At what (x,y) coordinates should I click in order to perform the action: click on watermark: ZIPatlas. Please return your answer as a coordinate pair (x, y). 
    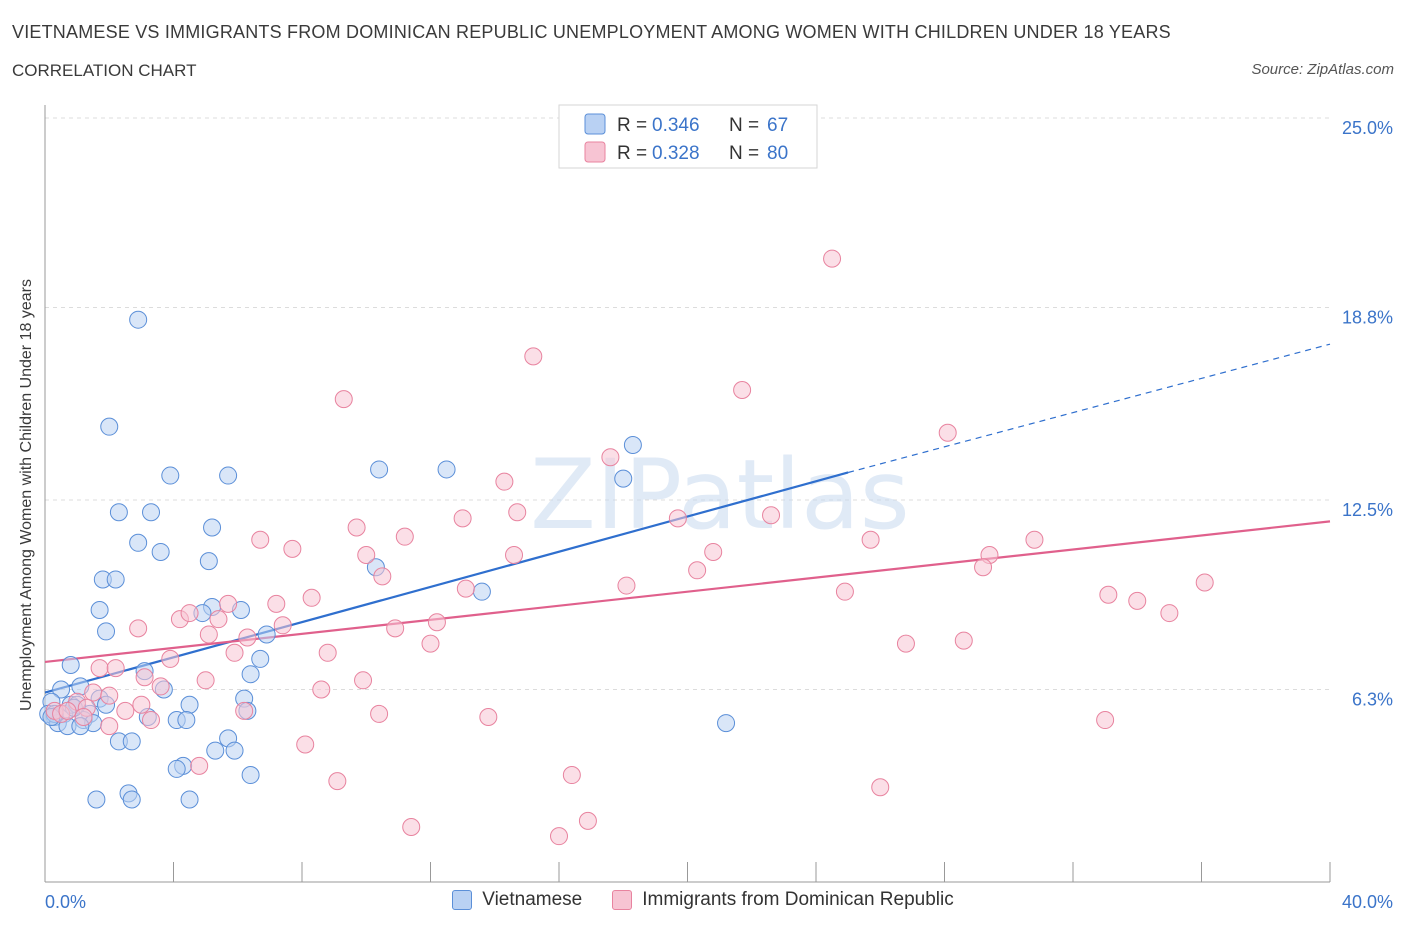
    Looking at the image, I should click on (720, 495).